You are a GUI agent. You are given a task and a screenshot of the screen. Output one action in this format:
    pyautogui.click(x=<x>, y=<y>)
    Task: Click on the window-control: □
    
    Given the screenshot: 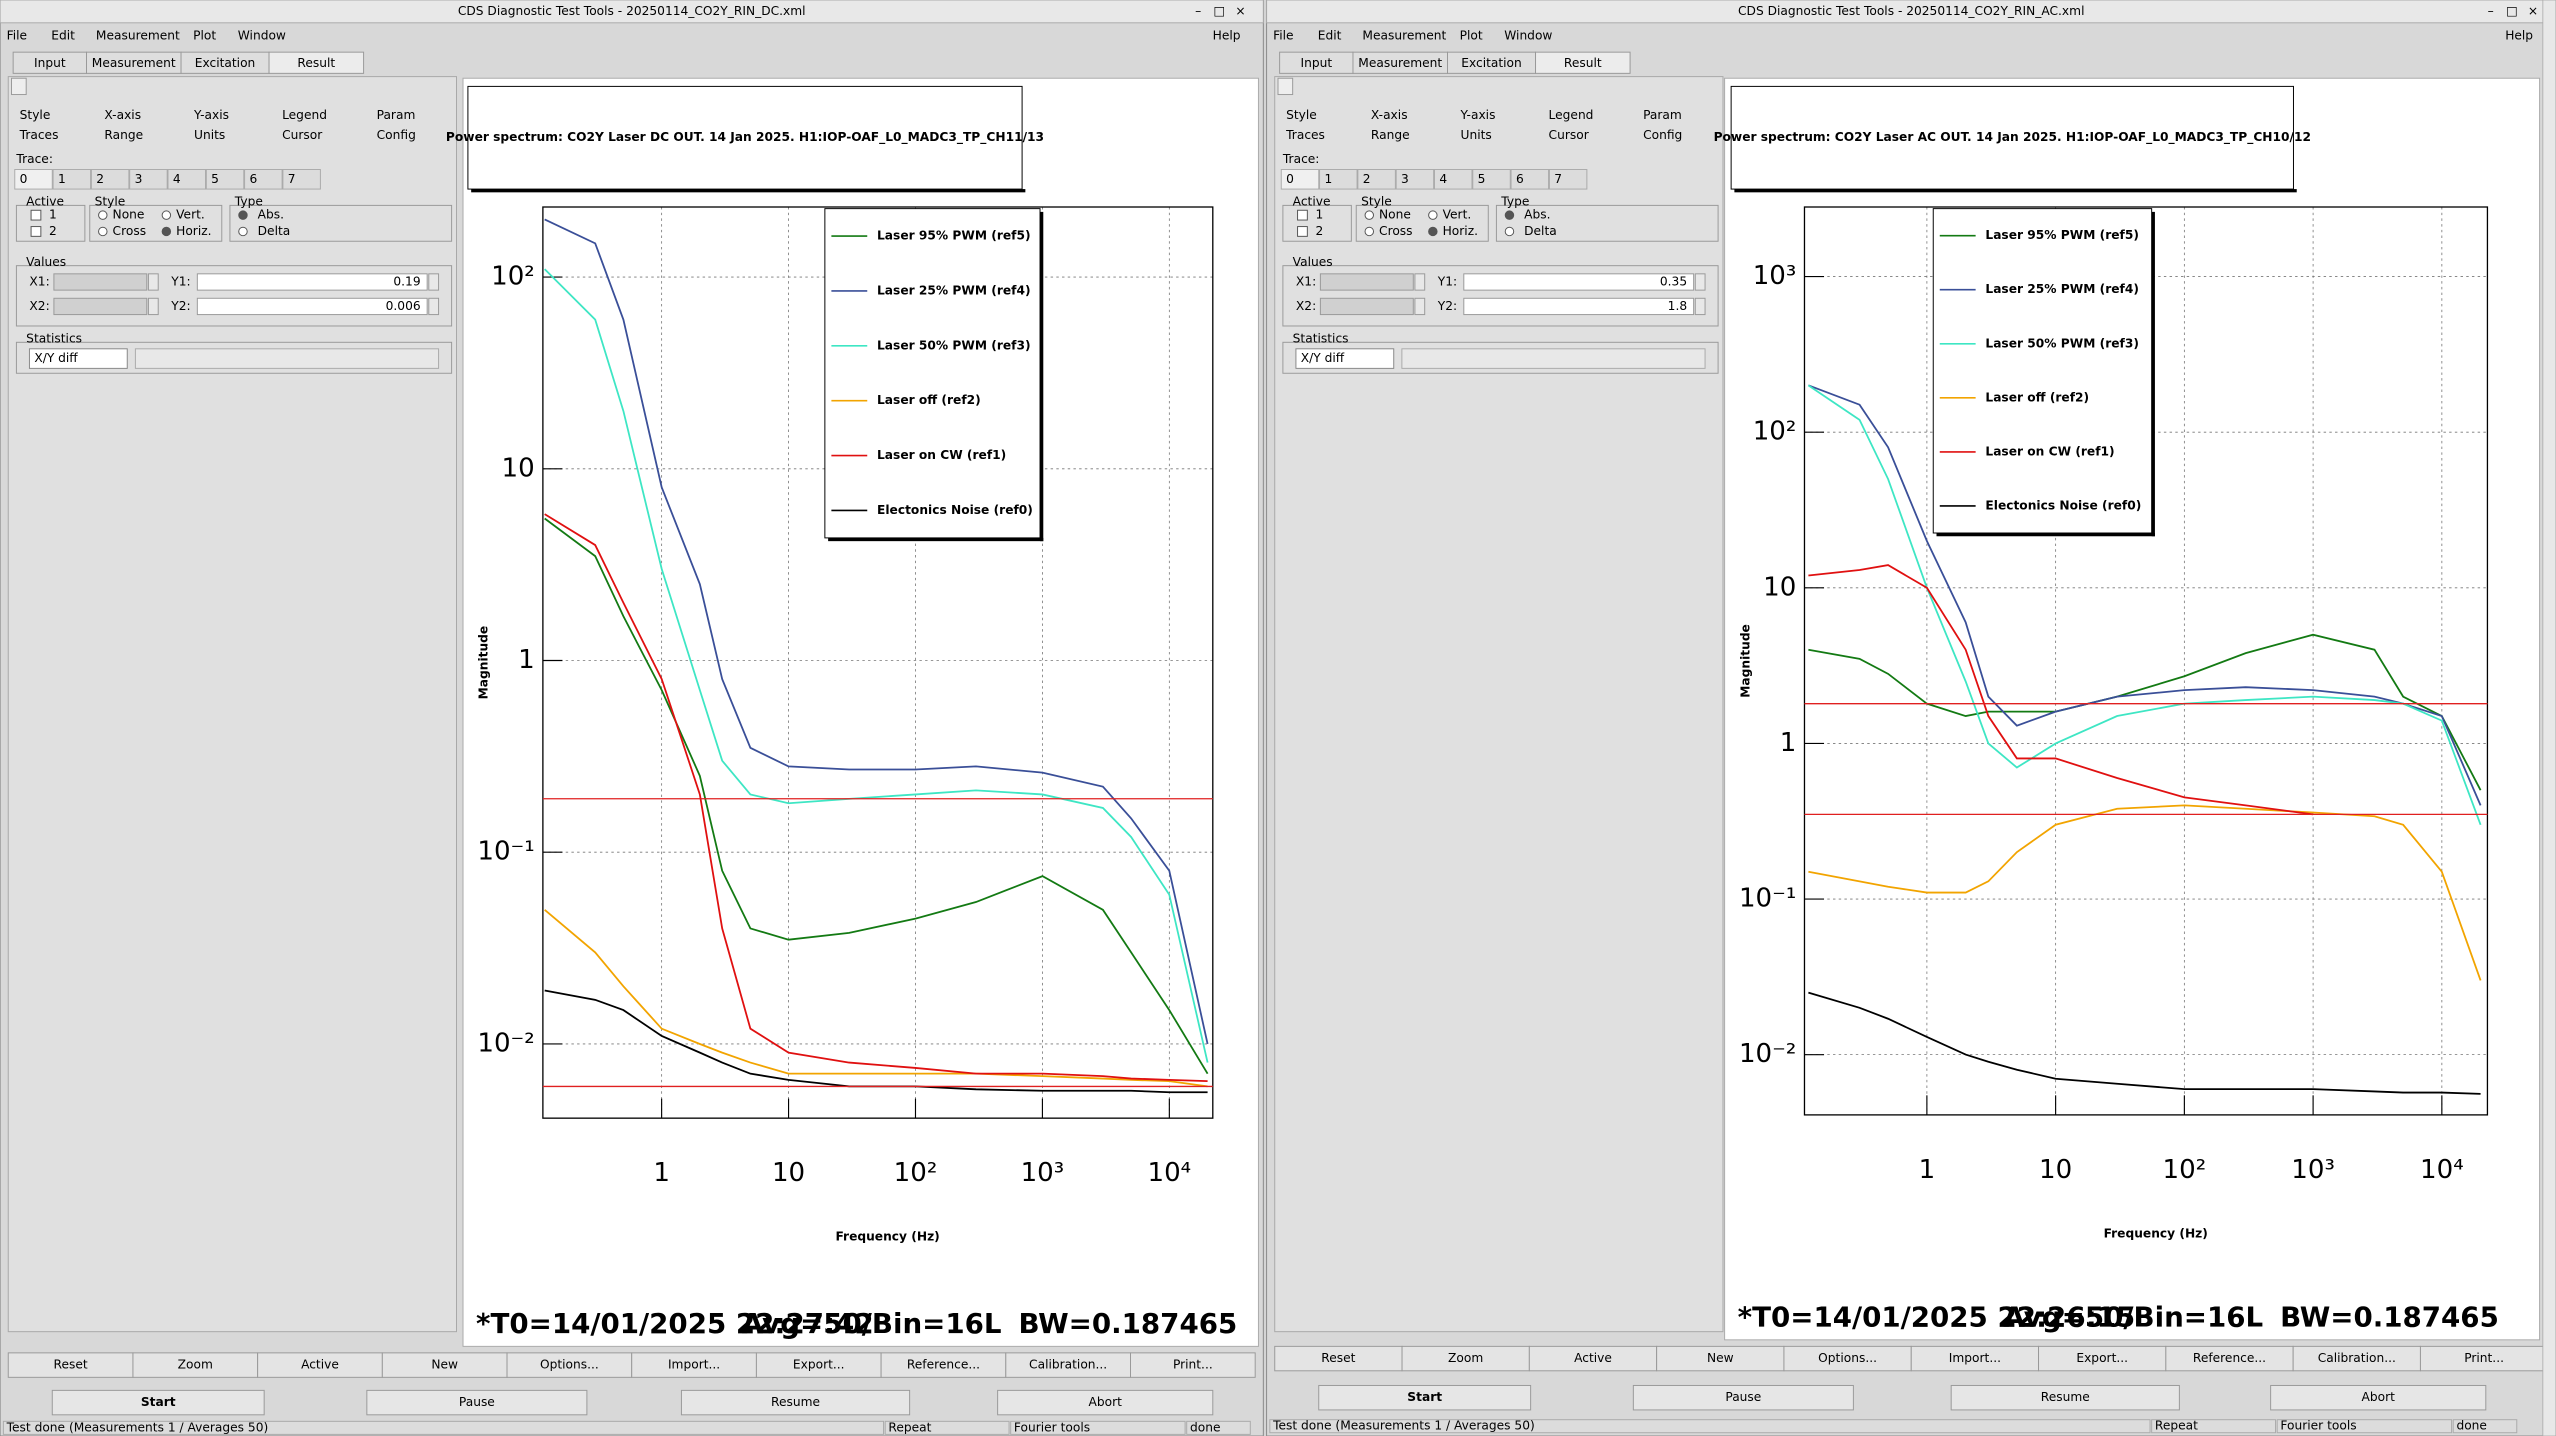 What is the action you would take?
    pyautogui.click(x=1220, y=11)
    